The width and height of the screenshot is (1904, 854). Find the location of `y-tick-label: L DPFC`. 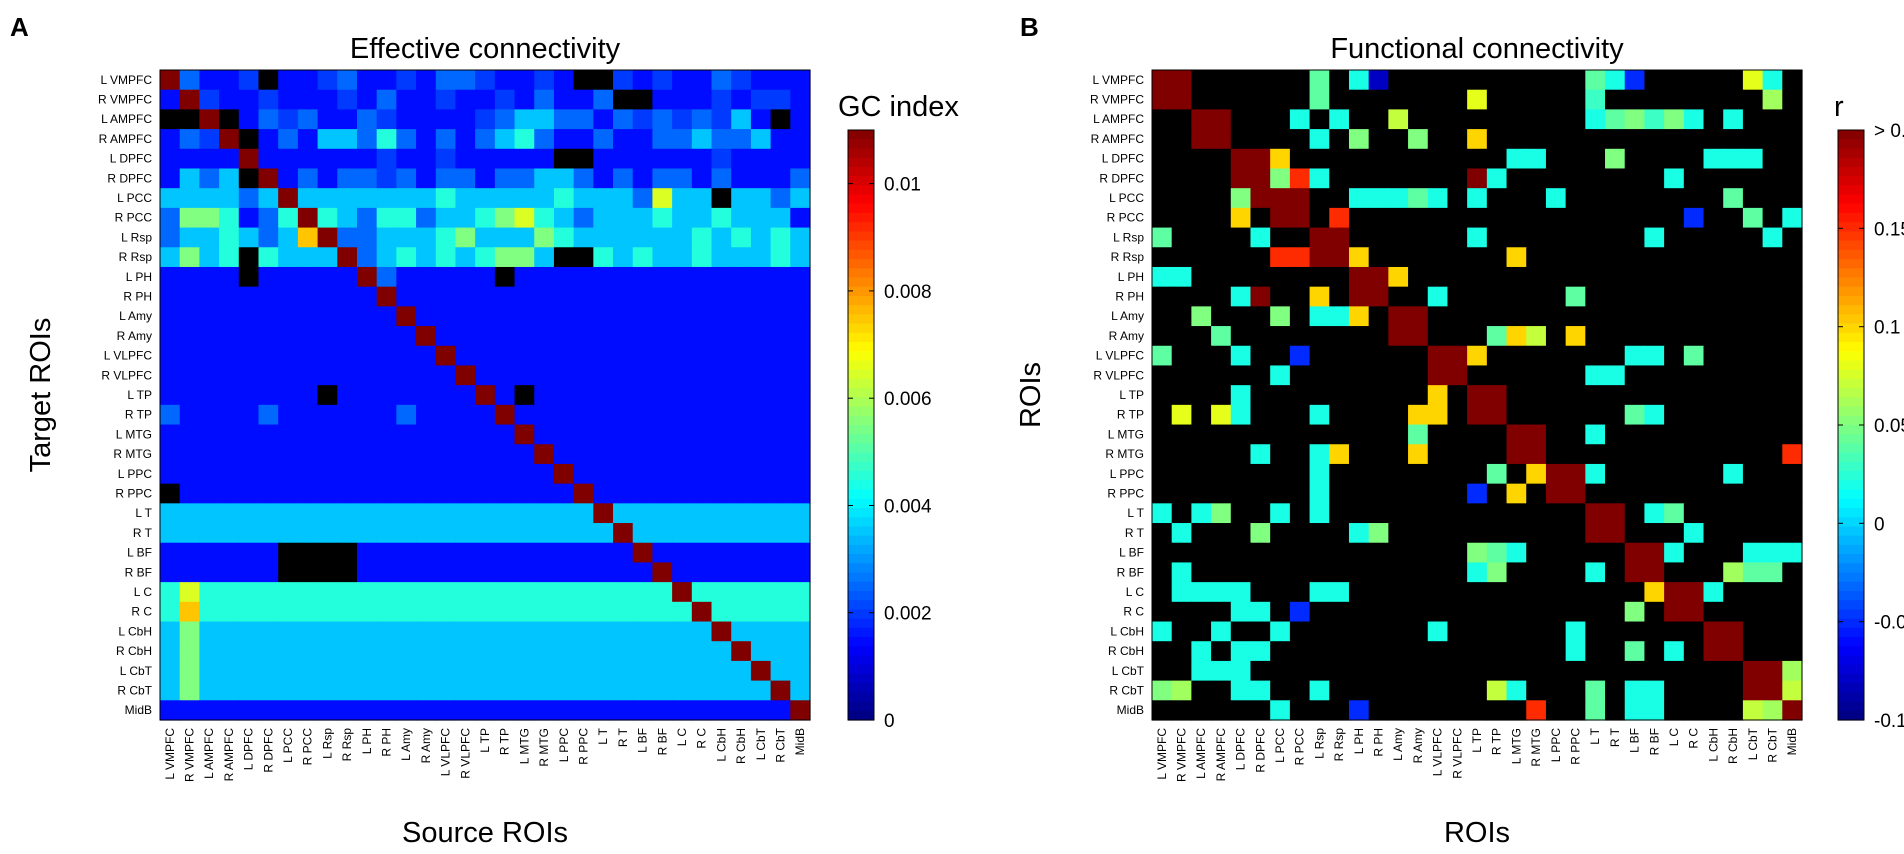

y-tick-label: L DPFC is located at coordinates (131, 159).